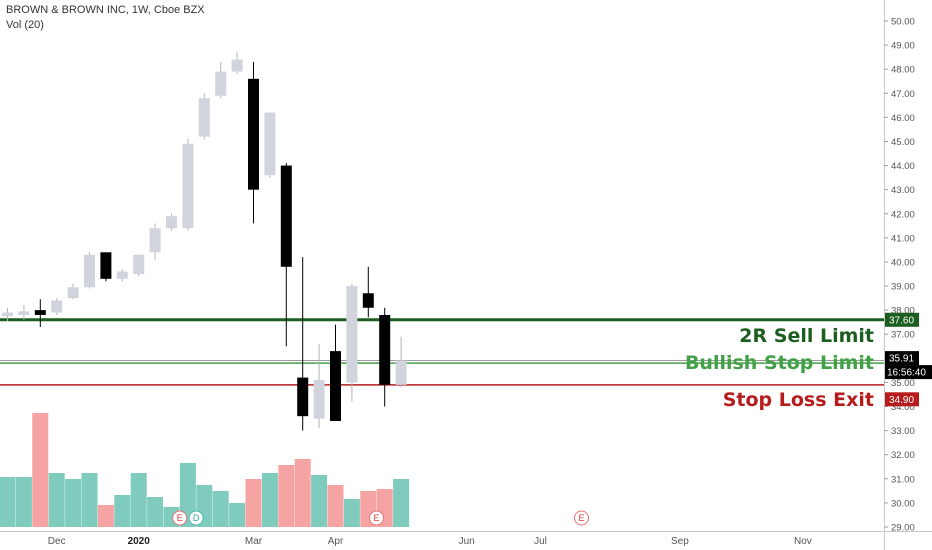  I want to click on price-tick-label: 29.00, so click(903, 528).